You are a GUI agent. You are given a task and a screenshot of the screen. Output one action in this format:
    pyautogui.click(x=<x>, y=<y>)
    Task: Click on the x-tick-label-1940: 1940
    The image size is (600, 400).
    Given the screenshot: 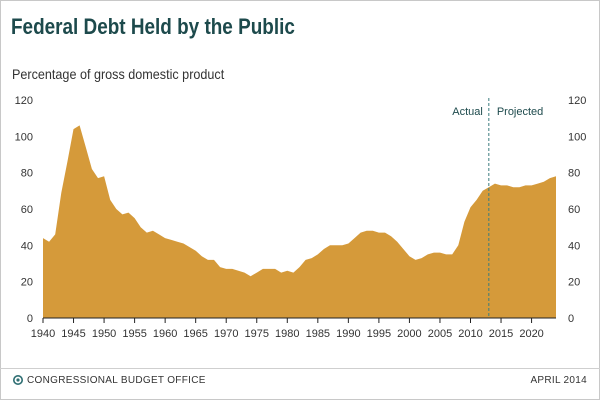 What is the action you would take?
    pyautogui.click(x=43, y=334)
    